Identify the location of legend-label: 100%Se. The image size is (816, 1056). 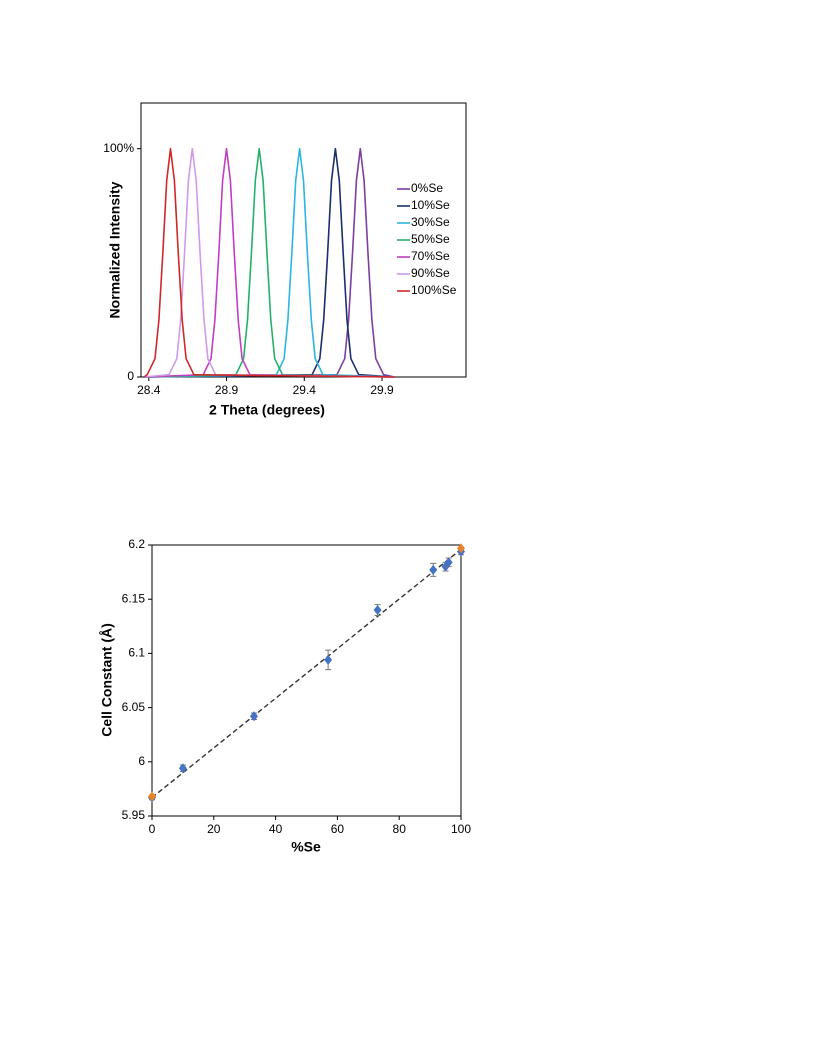
(434, 290).